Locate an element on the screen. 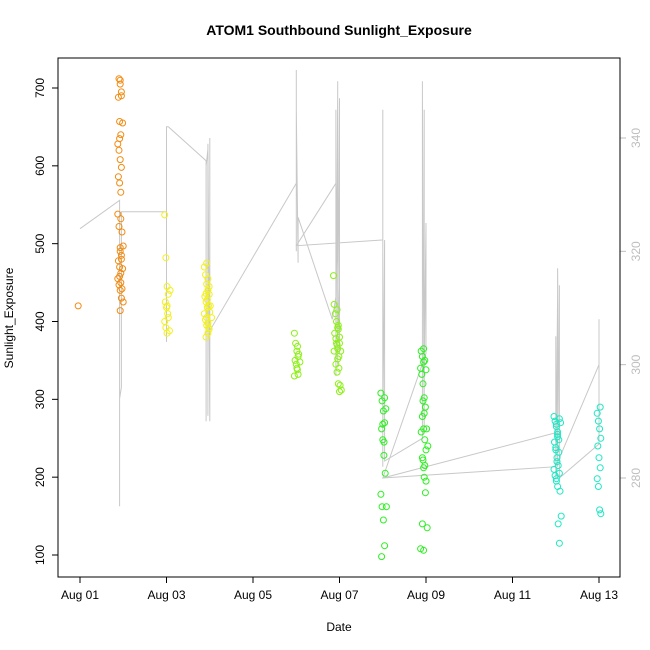 This screenshot has height=650, width=650. x-tick-label: Aug 01 is located at coordinates (80, 595).